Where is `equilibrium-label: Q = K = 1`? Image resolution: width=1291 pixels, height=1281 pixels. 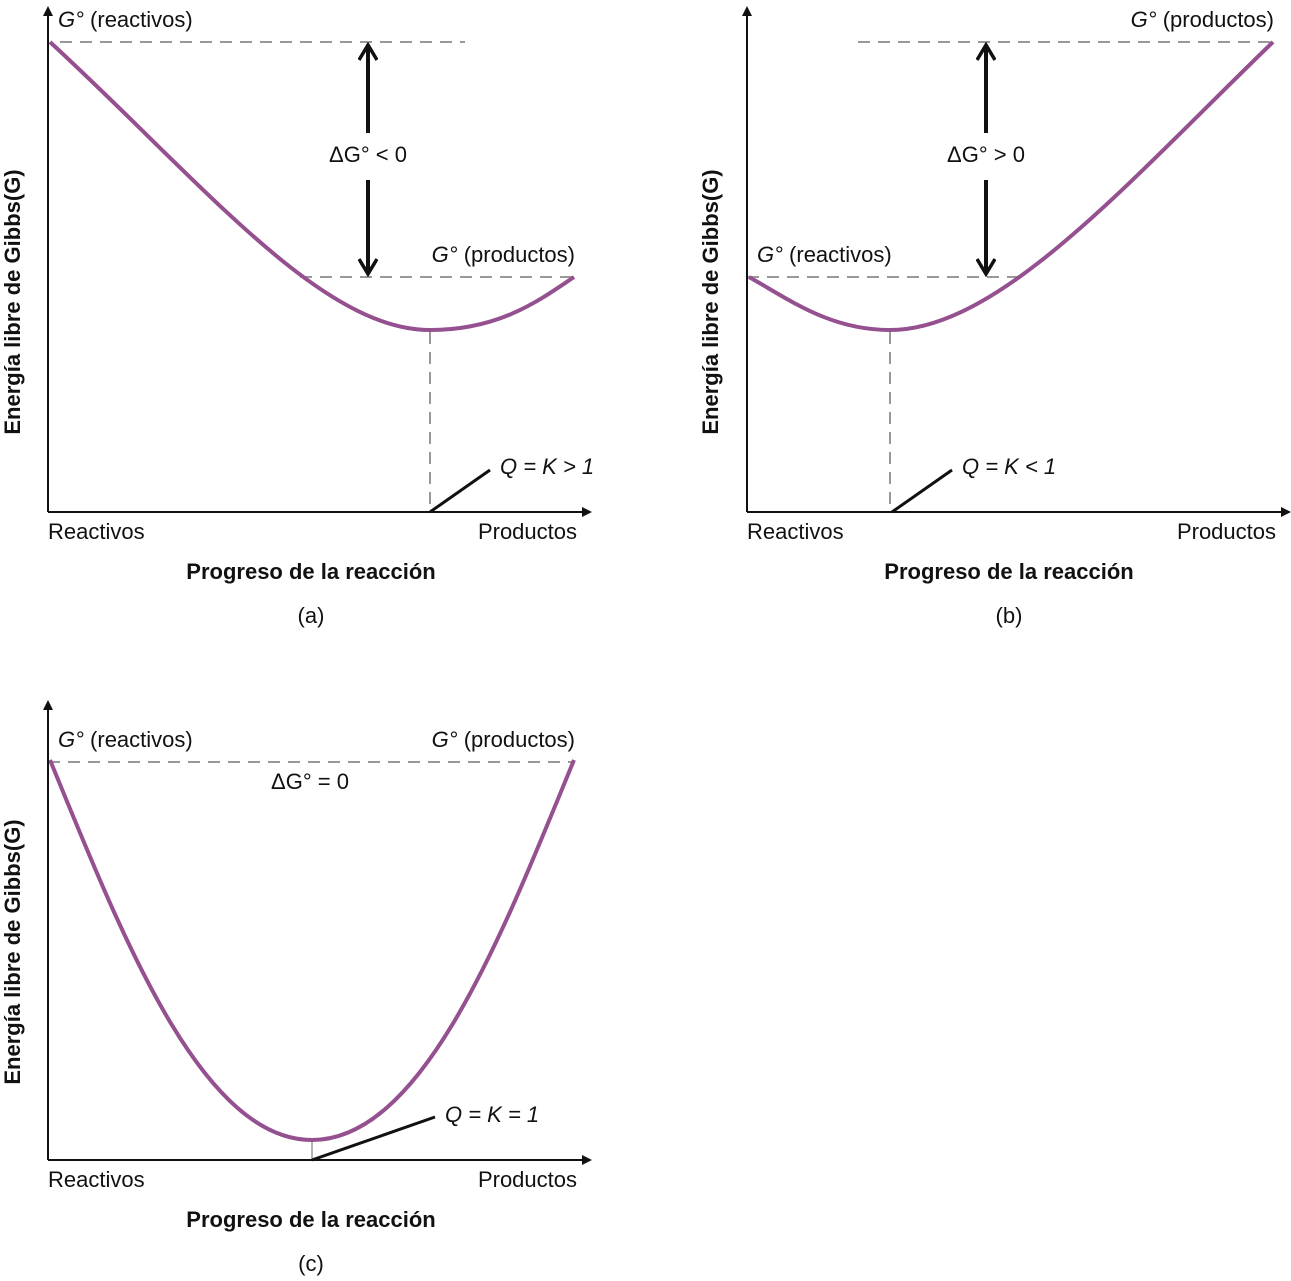 equilibrium-label: Q = K = 1 is located at coordinates (492, 1114).